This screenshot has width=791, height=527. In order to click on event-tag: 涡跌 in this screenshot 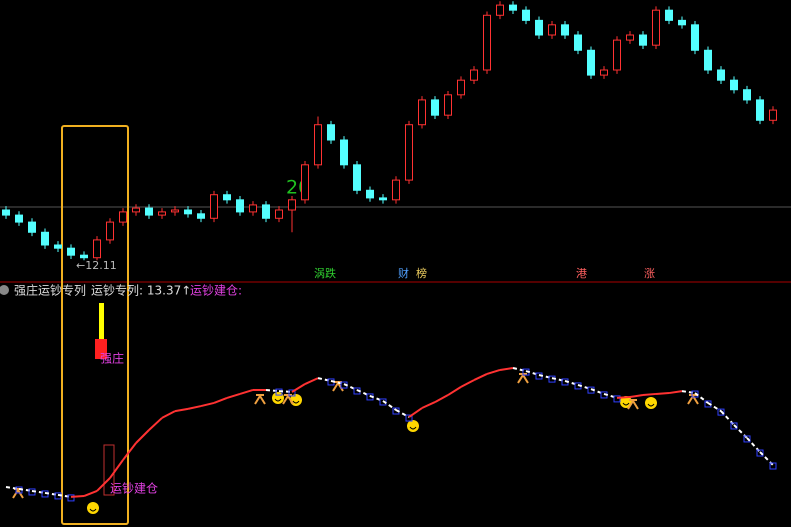, I will do `click(325, 273)`.